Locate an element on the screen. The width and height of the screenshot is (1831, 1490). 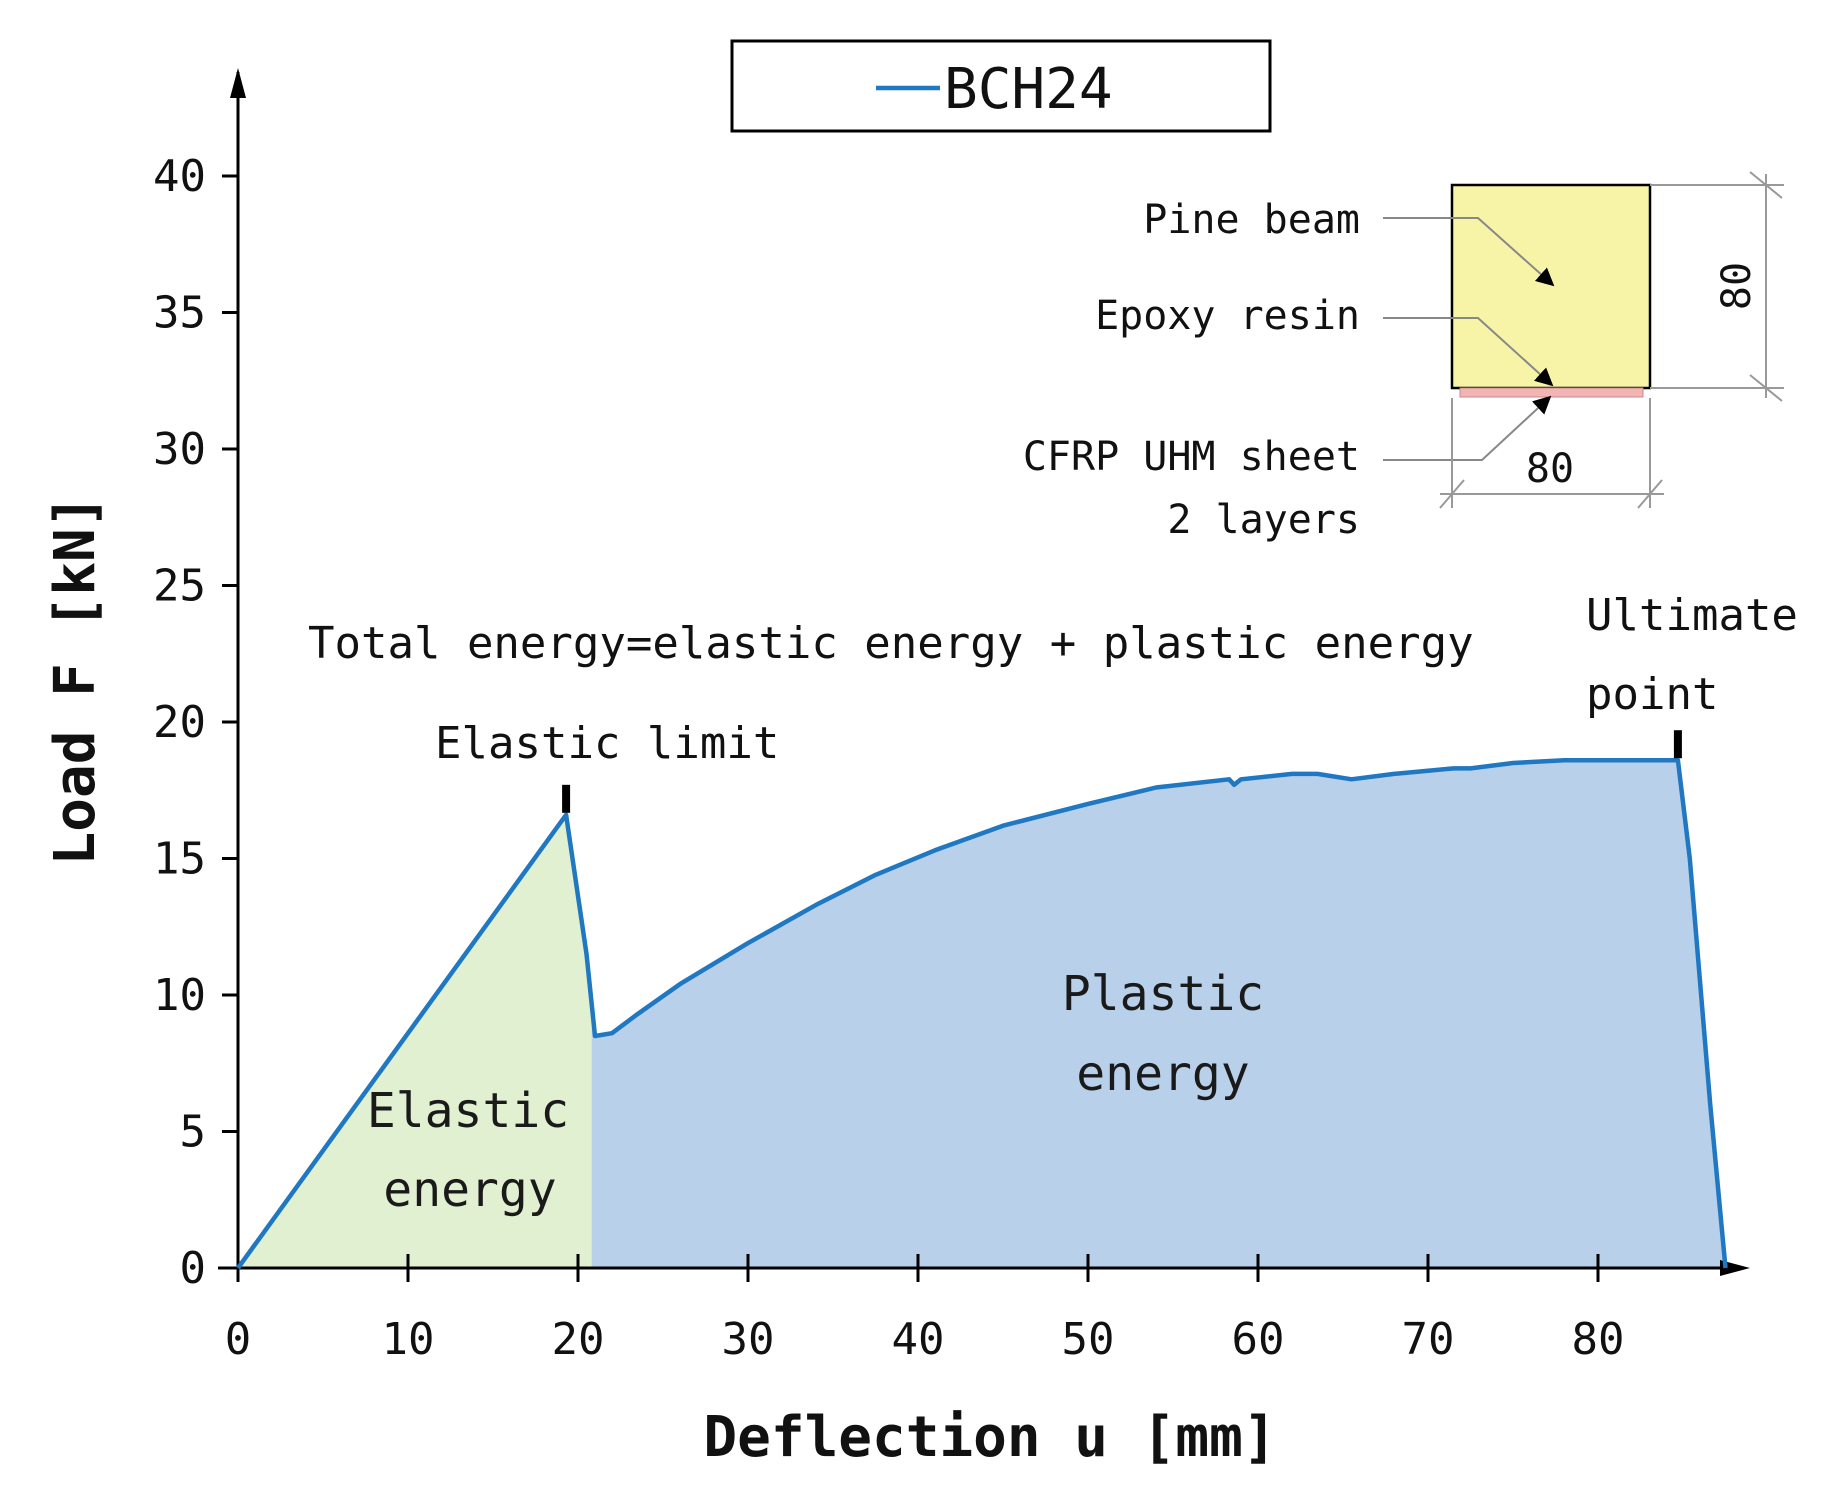
ultimate-point-label-line1: Ultimate is located at coordinates (1692, 615).